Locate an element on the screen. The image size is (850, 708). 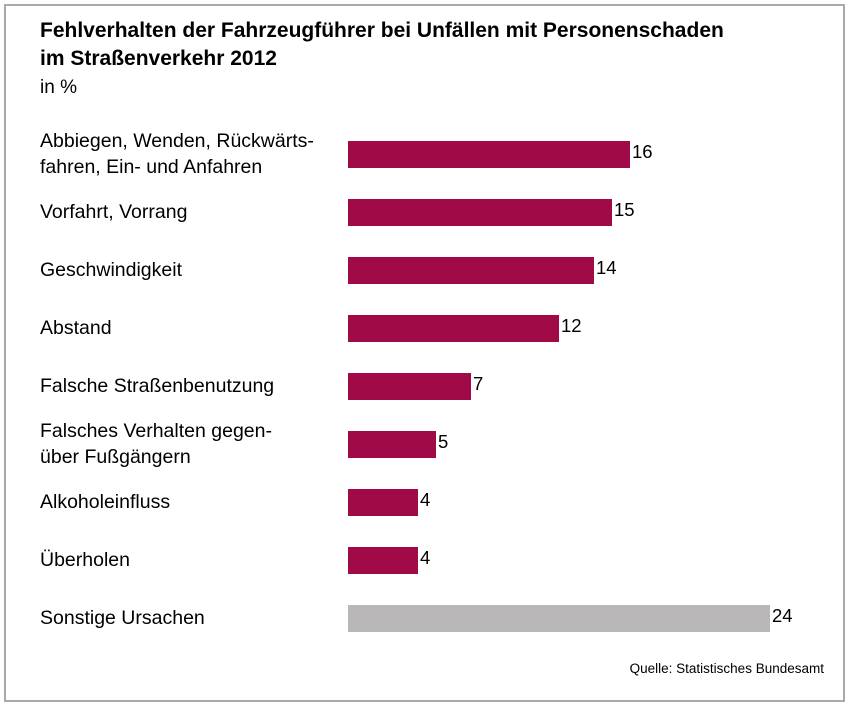
category-label: Abstand is located at coordinates (76, 328).